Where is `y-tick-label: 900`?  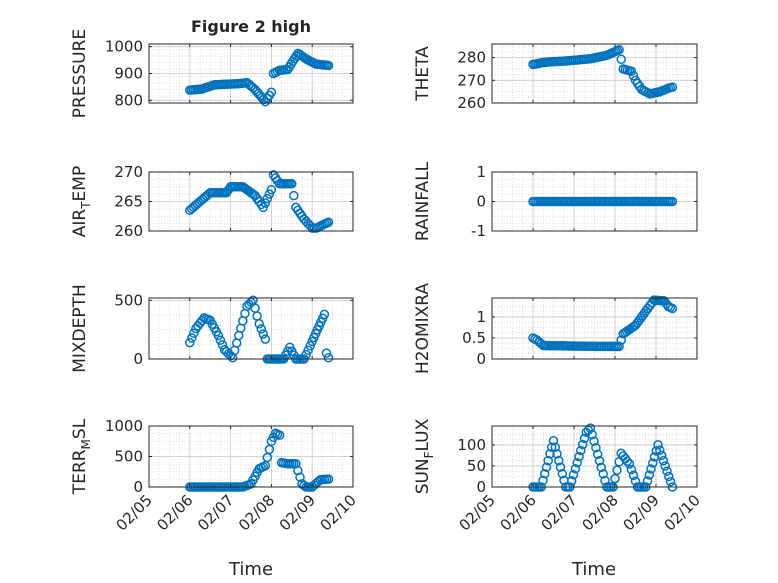 y-tick-label: 900 is located at coordinates (128, 74).